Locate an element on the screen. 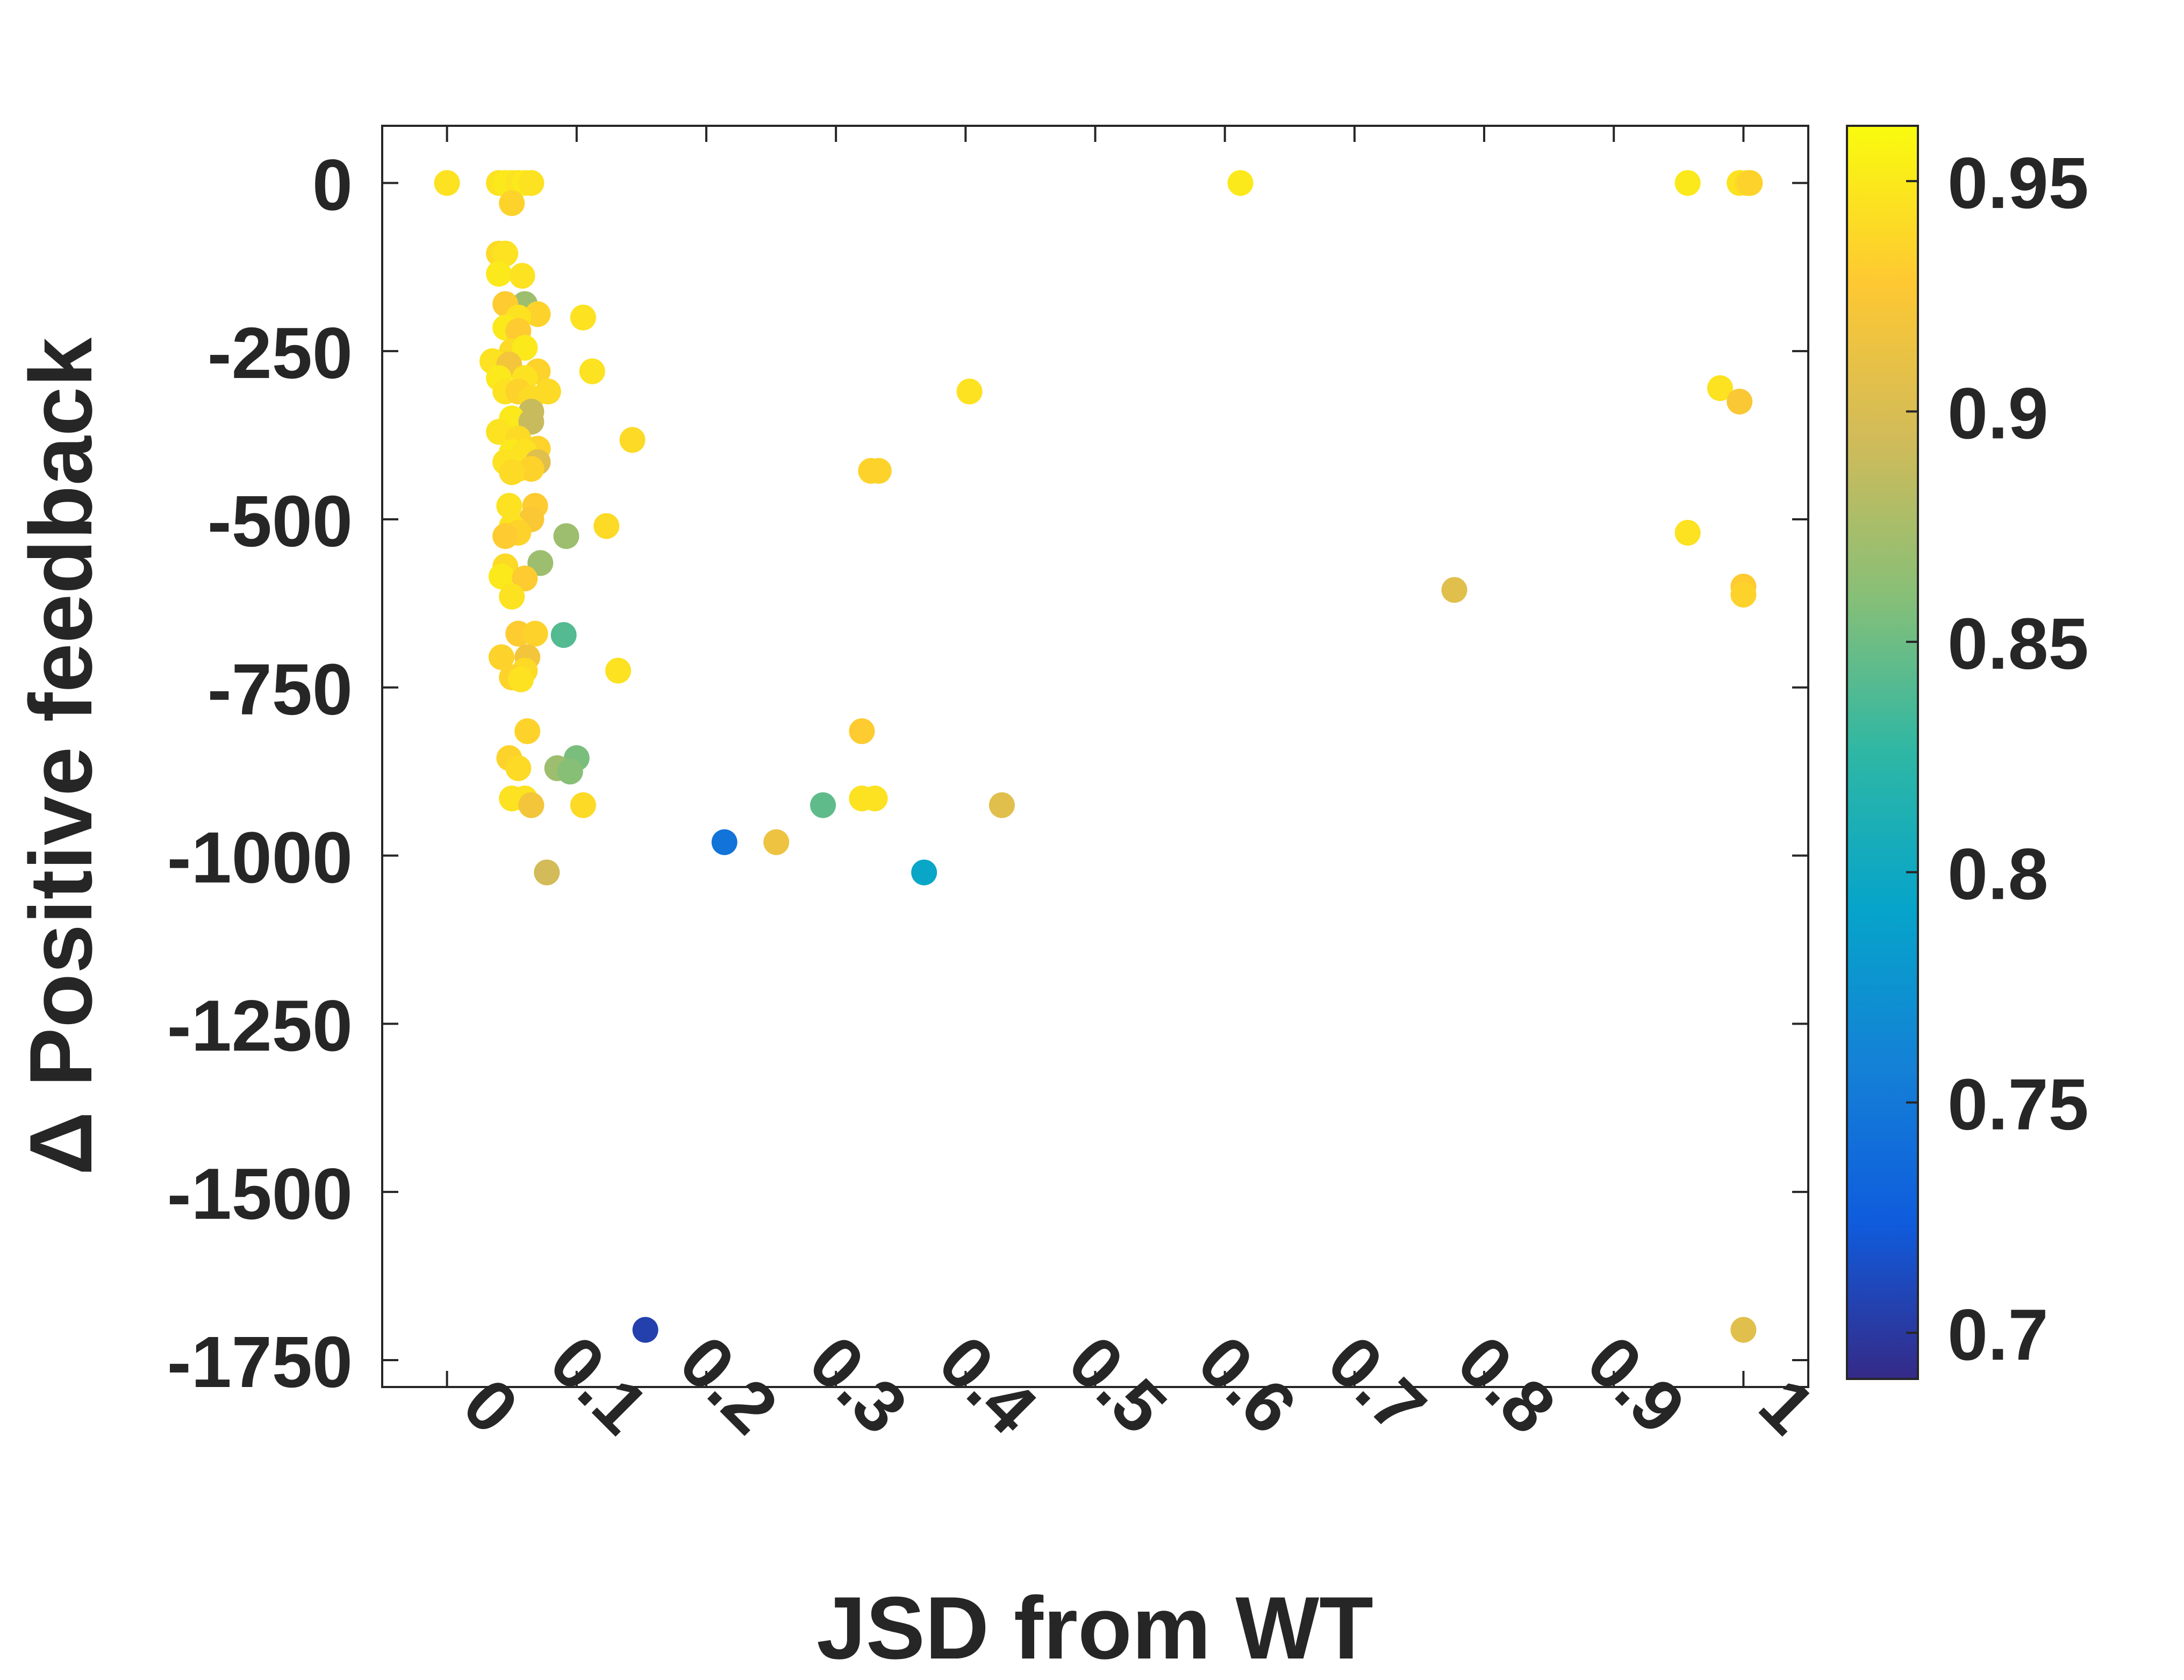  colorbar-tick-label: 0.95 is located at coordinates (2018, 183).